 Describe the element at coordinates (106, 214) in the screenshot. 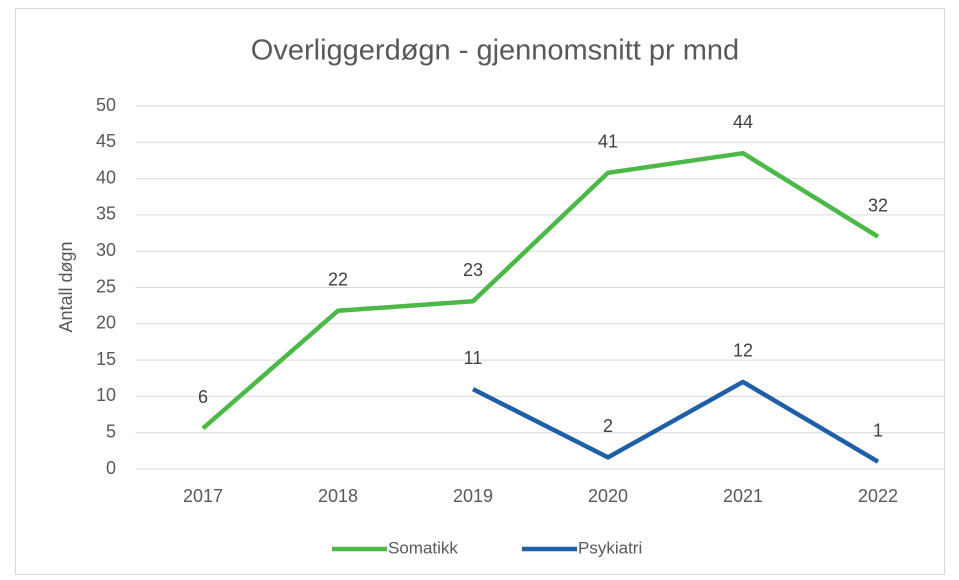

I see `y-tick-label: 35` at that location.